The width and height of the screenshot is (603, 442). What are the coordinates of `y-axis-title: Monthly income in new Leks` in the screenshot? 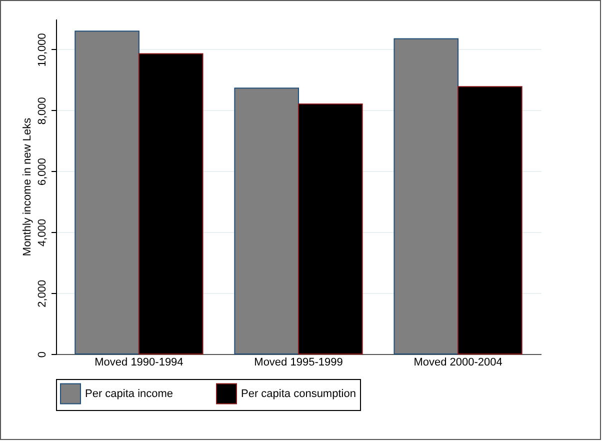 It's located at (28, 186).